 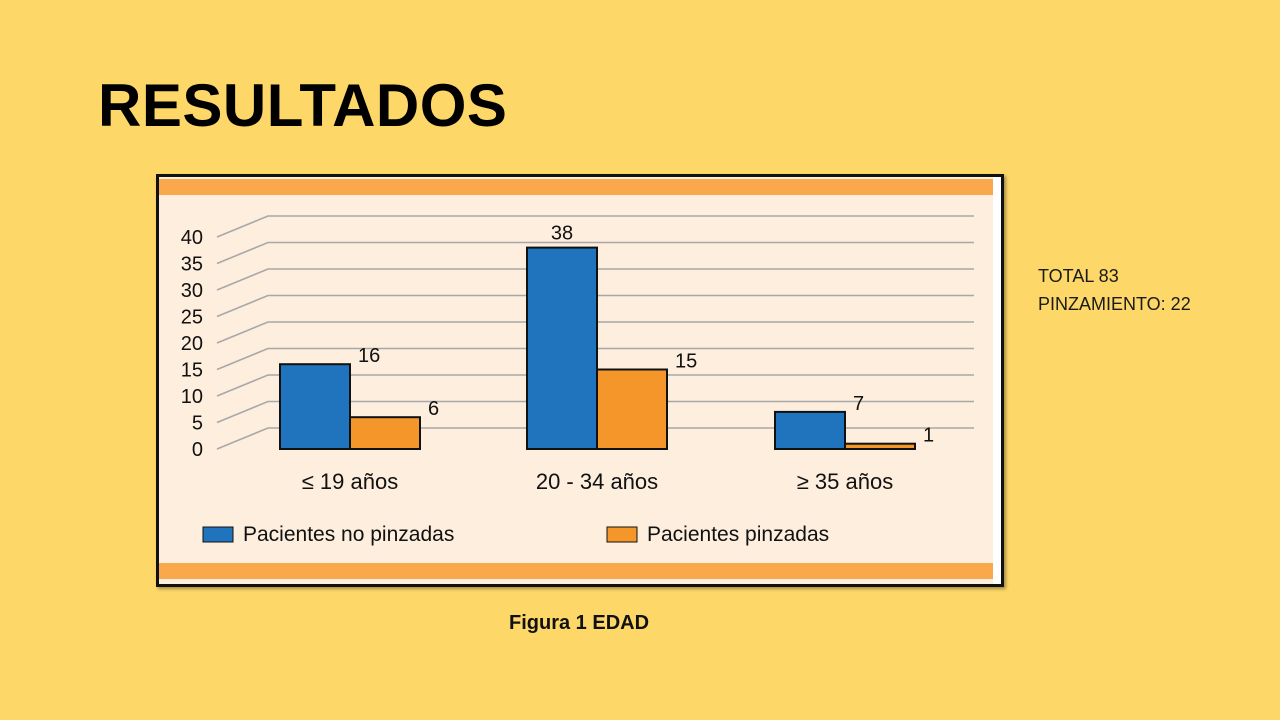 I want to click on y-tick-label: 20, so click(x=192, y=344).